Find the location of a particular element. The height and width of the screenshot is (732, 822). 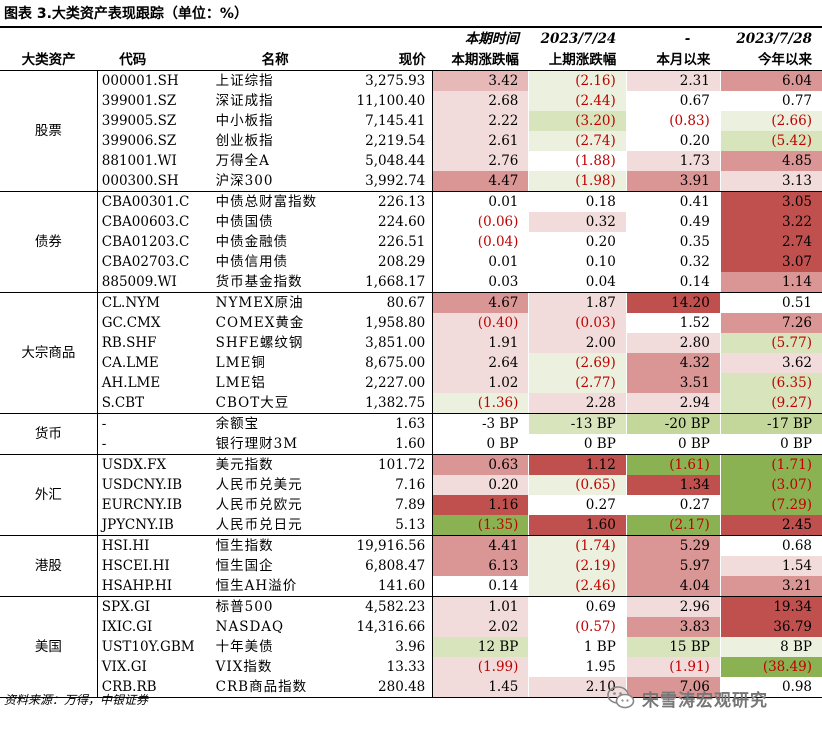

name-cell: 余额宝 is located at coordinates (237, 423).